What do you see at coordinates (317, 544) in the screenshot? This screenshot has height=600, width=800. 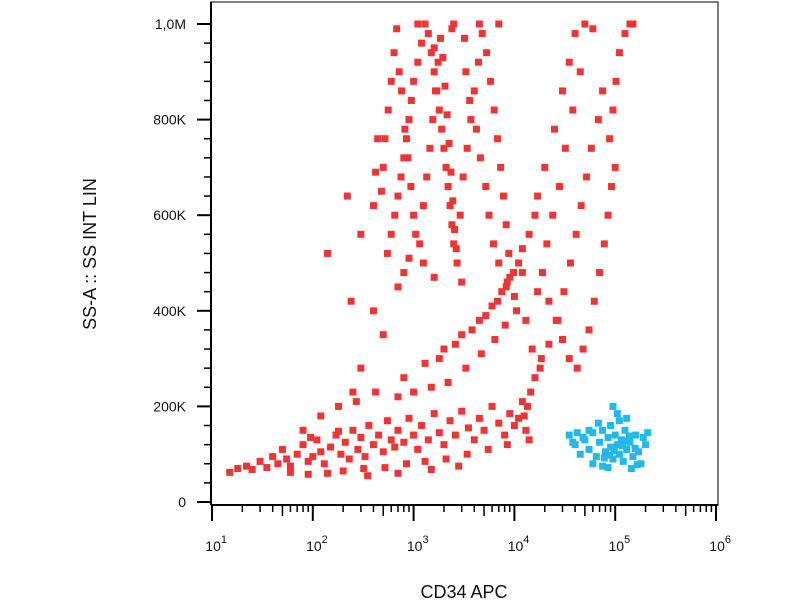 I see `x-tick-label: 10²` at bounding box center [317, 544].